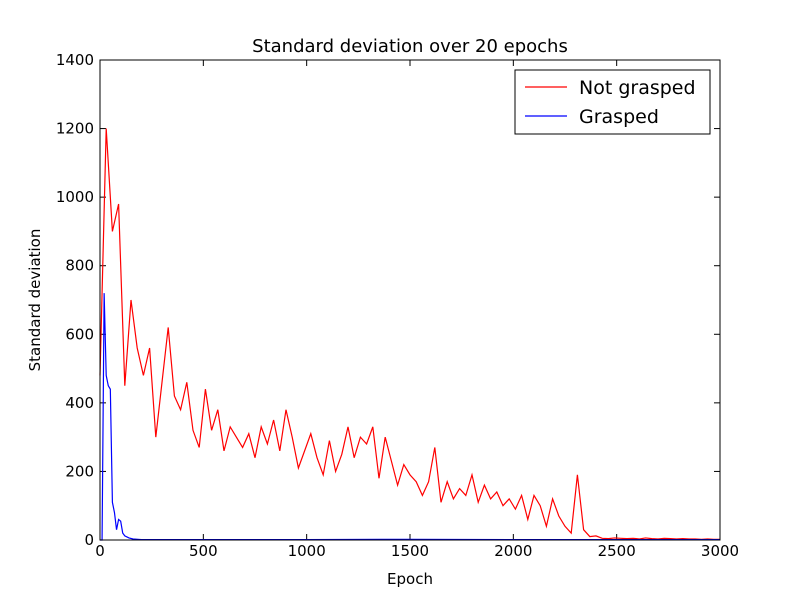 Image resolution: width=800 pixels, height=604 pixels. I want to click on y-tick-label: 400, so click(79, 403).